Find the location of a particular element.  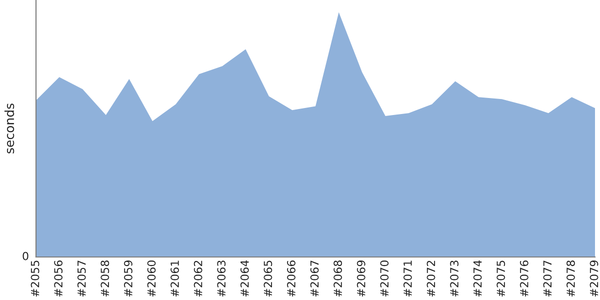

x-tick-label: #2067 is located at coordinates (314, 278).